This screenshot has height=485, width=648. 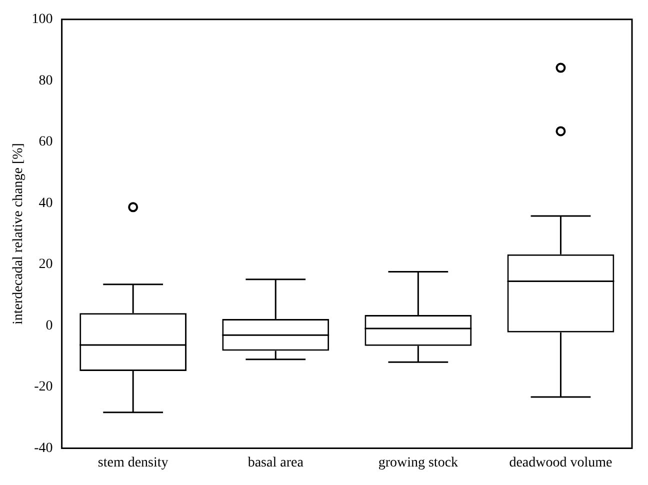 What do you see at coordinates (45, 142) in the screenshot?
I see `y-tick-label: 60` at bounding box center [45, 142].